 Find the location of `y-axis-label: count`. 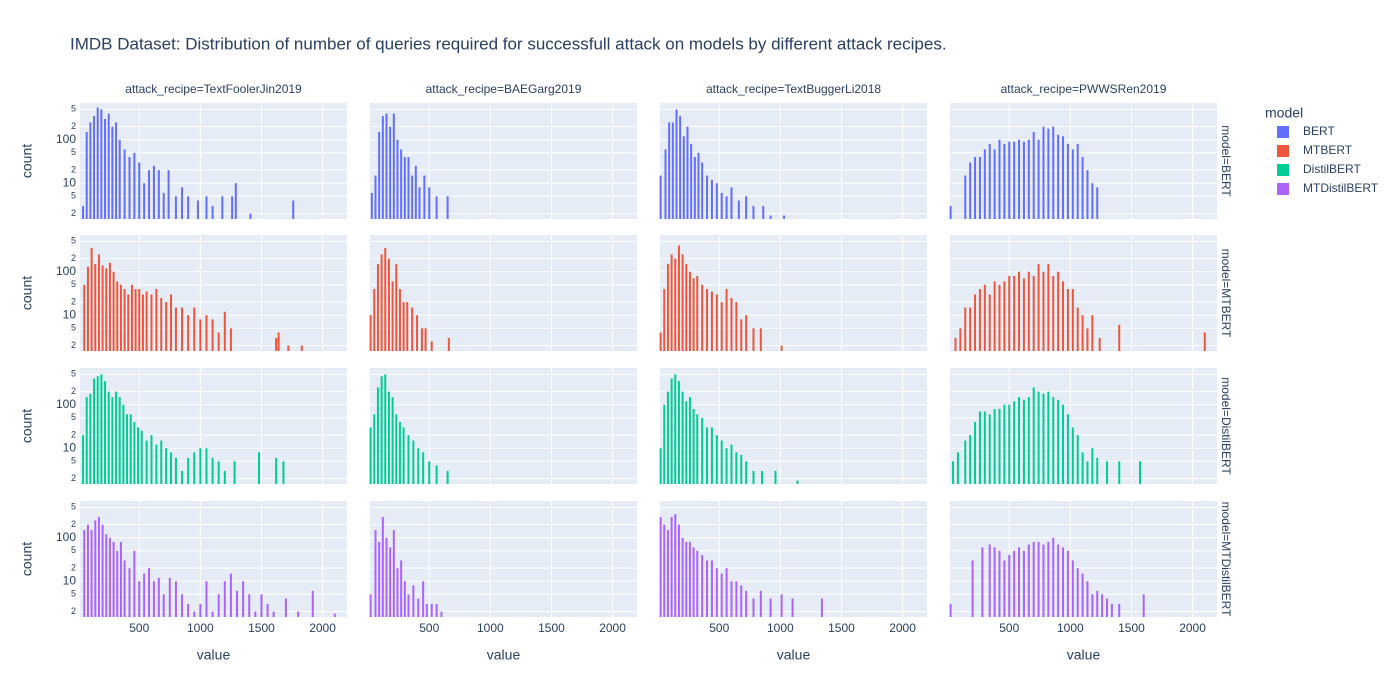

y-axis-label: count is located at coordinates (27, 426).